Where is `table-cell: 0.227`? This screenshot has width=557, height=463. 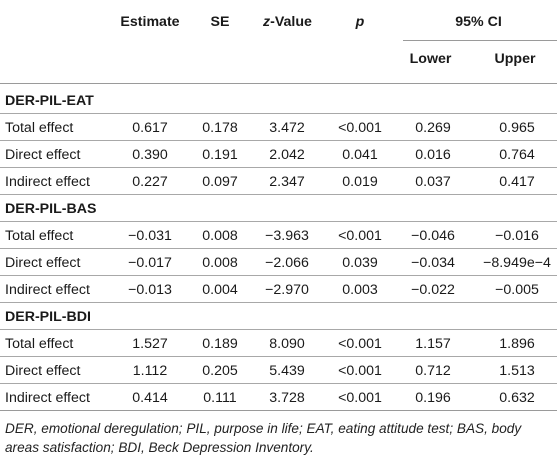 table-cell: 0.227 is located at coordinates (150, 182).